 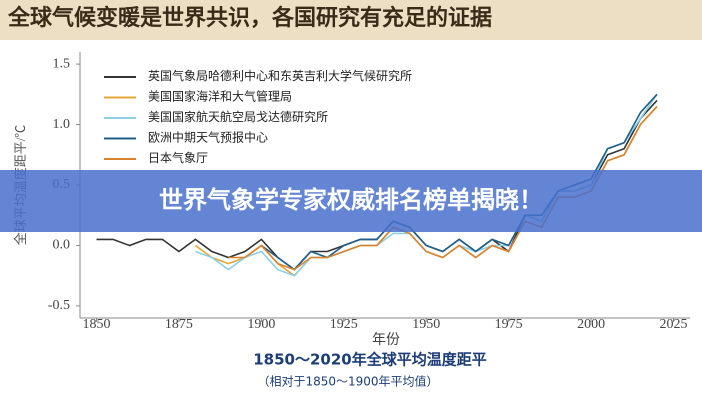 I want to click on legend-label: 美国国家航天航空局戈达德研究所, so click(x=238, y=116).